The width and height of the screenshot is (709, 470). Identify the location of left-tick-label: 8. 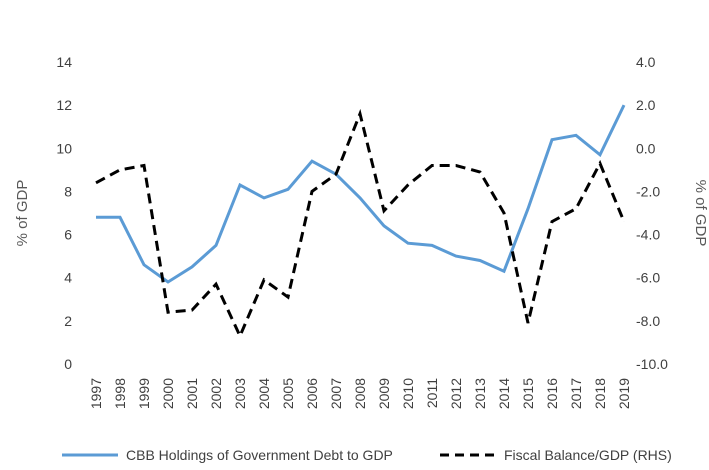
(68, 191).